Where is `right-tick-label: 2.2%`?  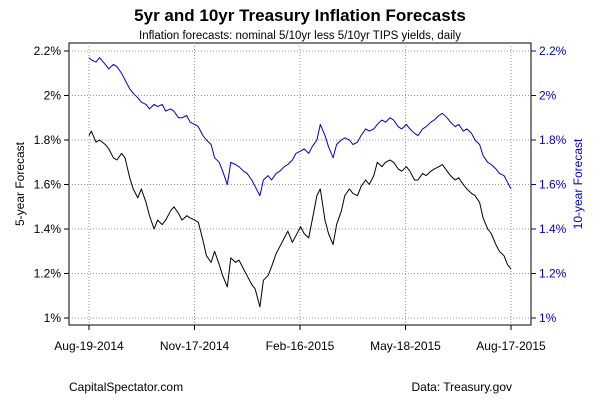 right-tick-label: 2.2% is located at coordinates (553, 51).